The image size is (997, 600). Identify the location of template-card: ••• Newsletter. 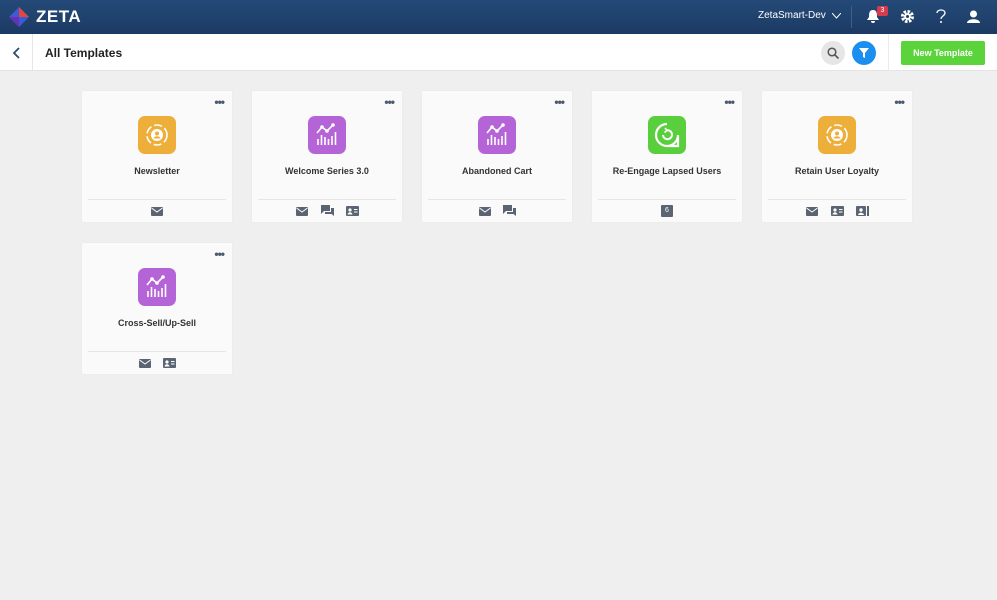
(157, 156).